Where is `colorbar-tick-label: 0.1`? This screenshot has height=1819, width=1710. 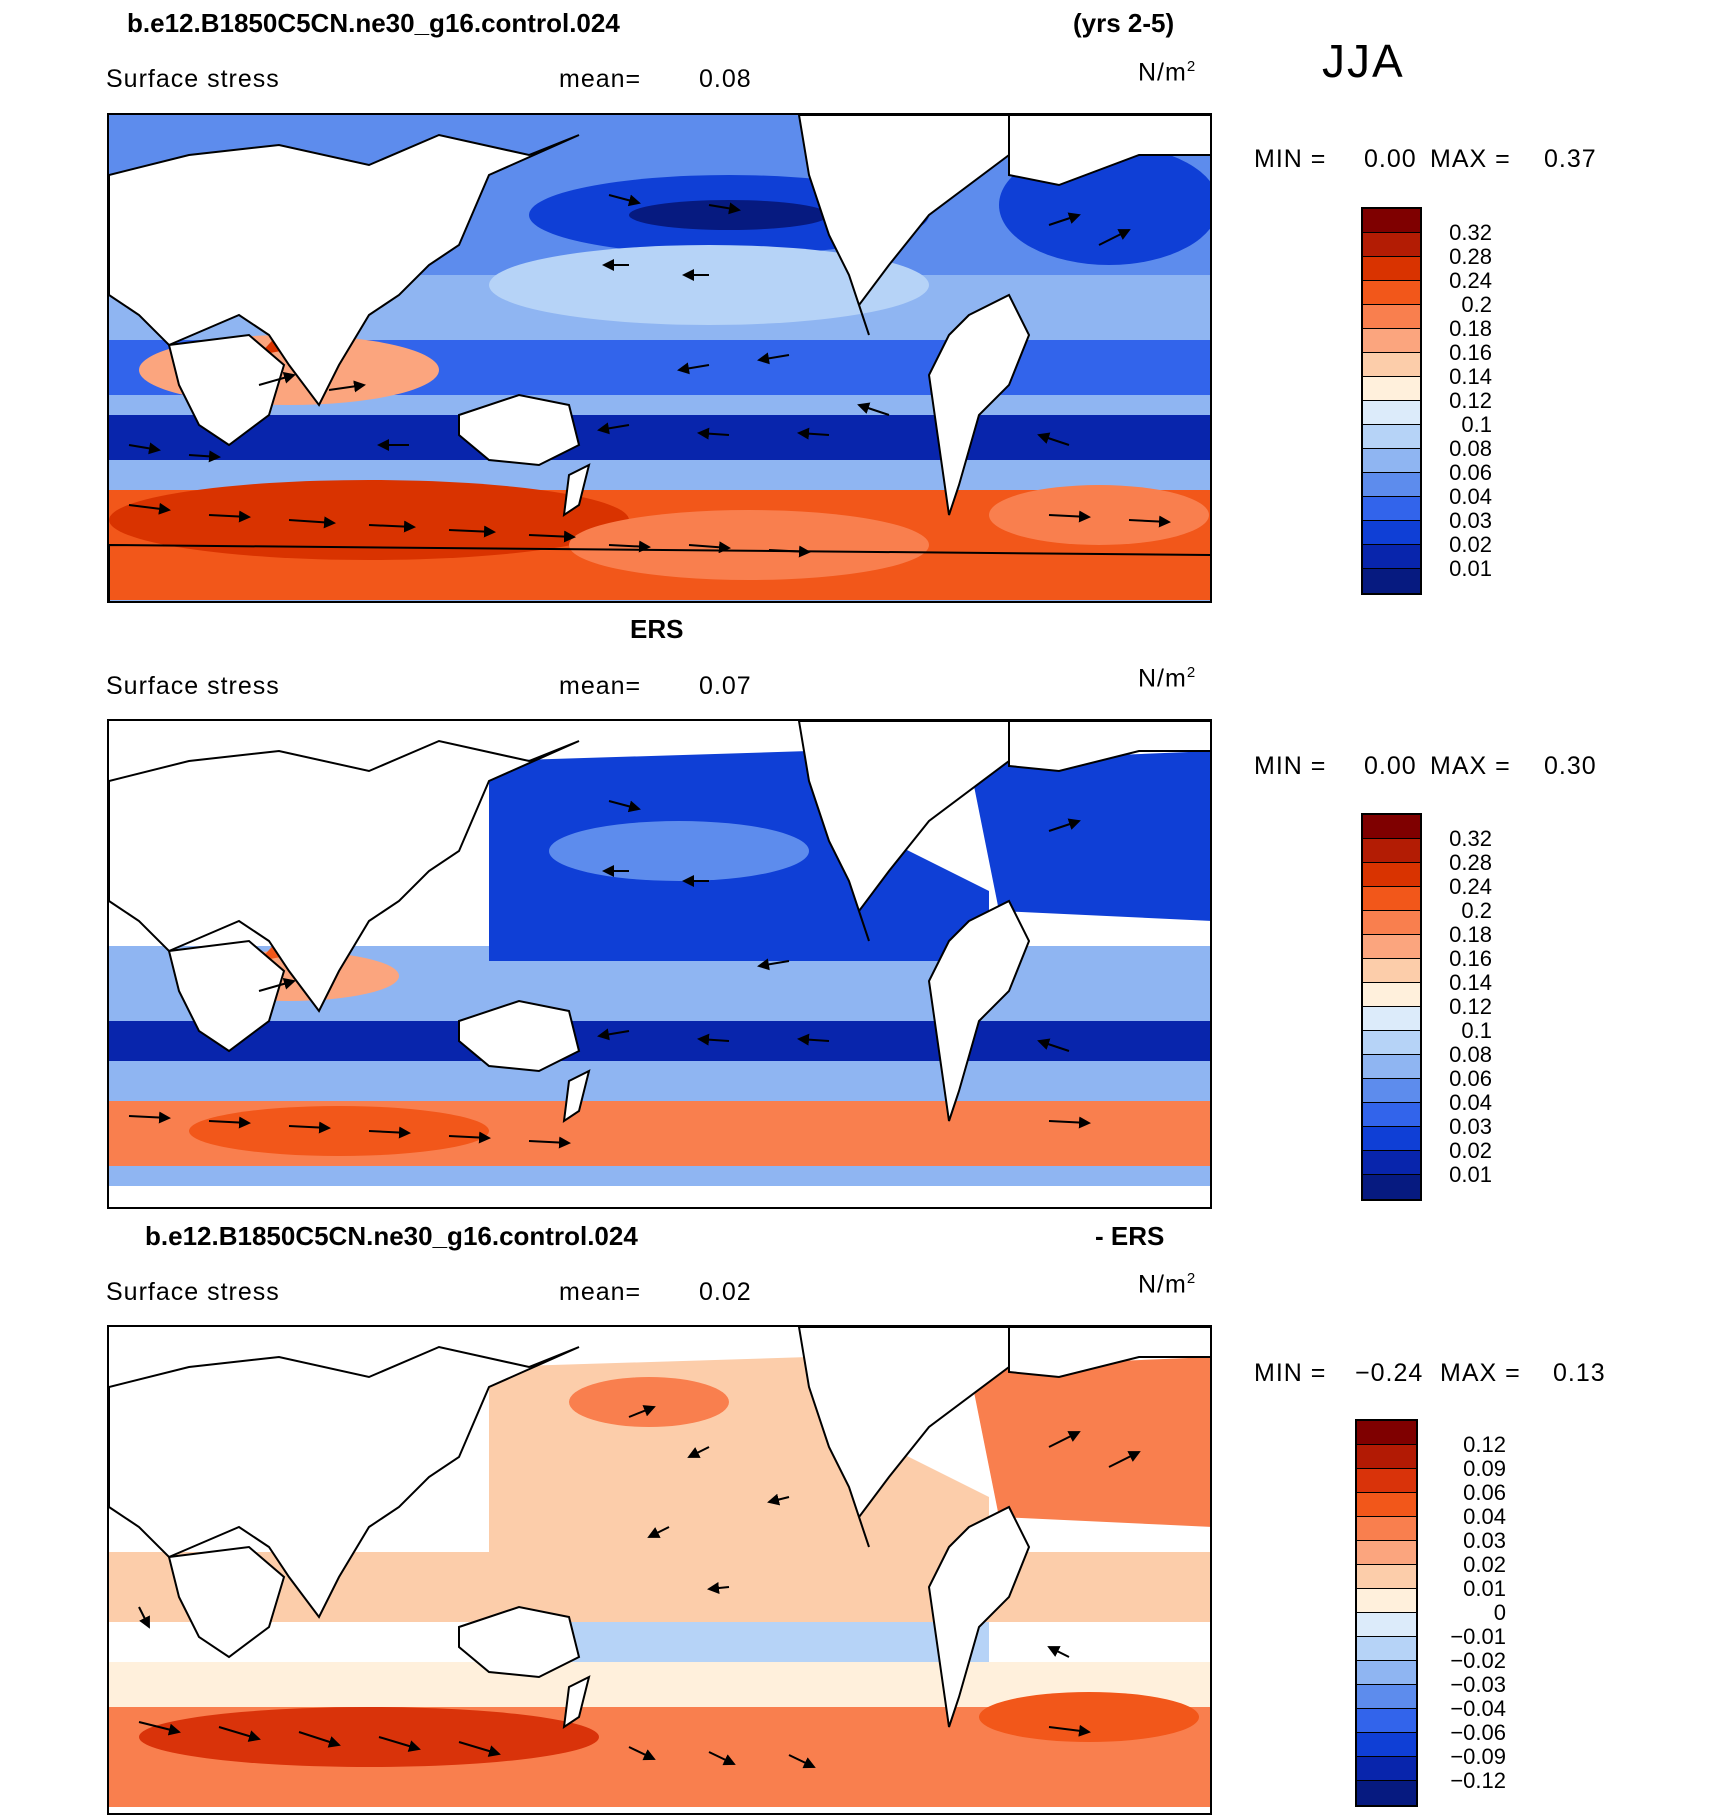
colorbar-tick-label: 0.1 is located at coordinates (1476, 1030).